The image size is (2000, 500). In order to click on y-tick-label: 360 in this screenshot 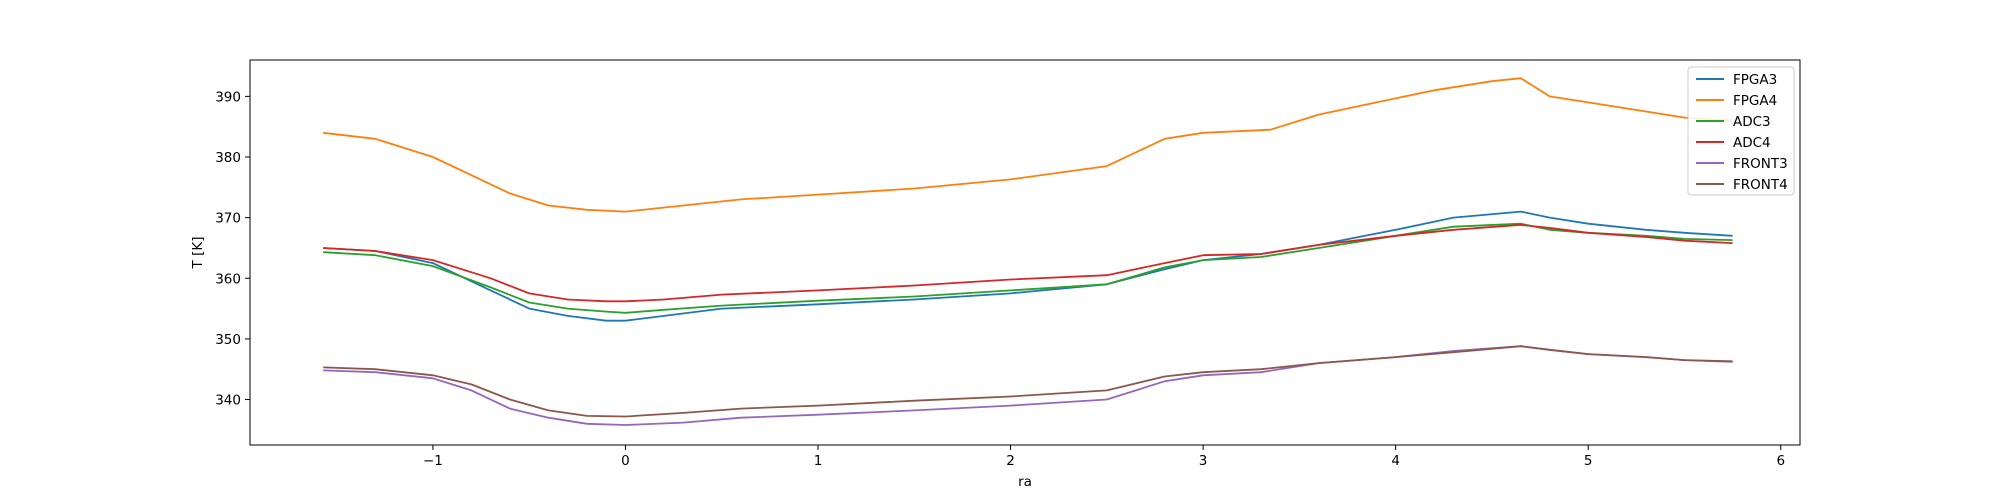, I will do `click(228, 279)`.